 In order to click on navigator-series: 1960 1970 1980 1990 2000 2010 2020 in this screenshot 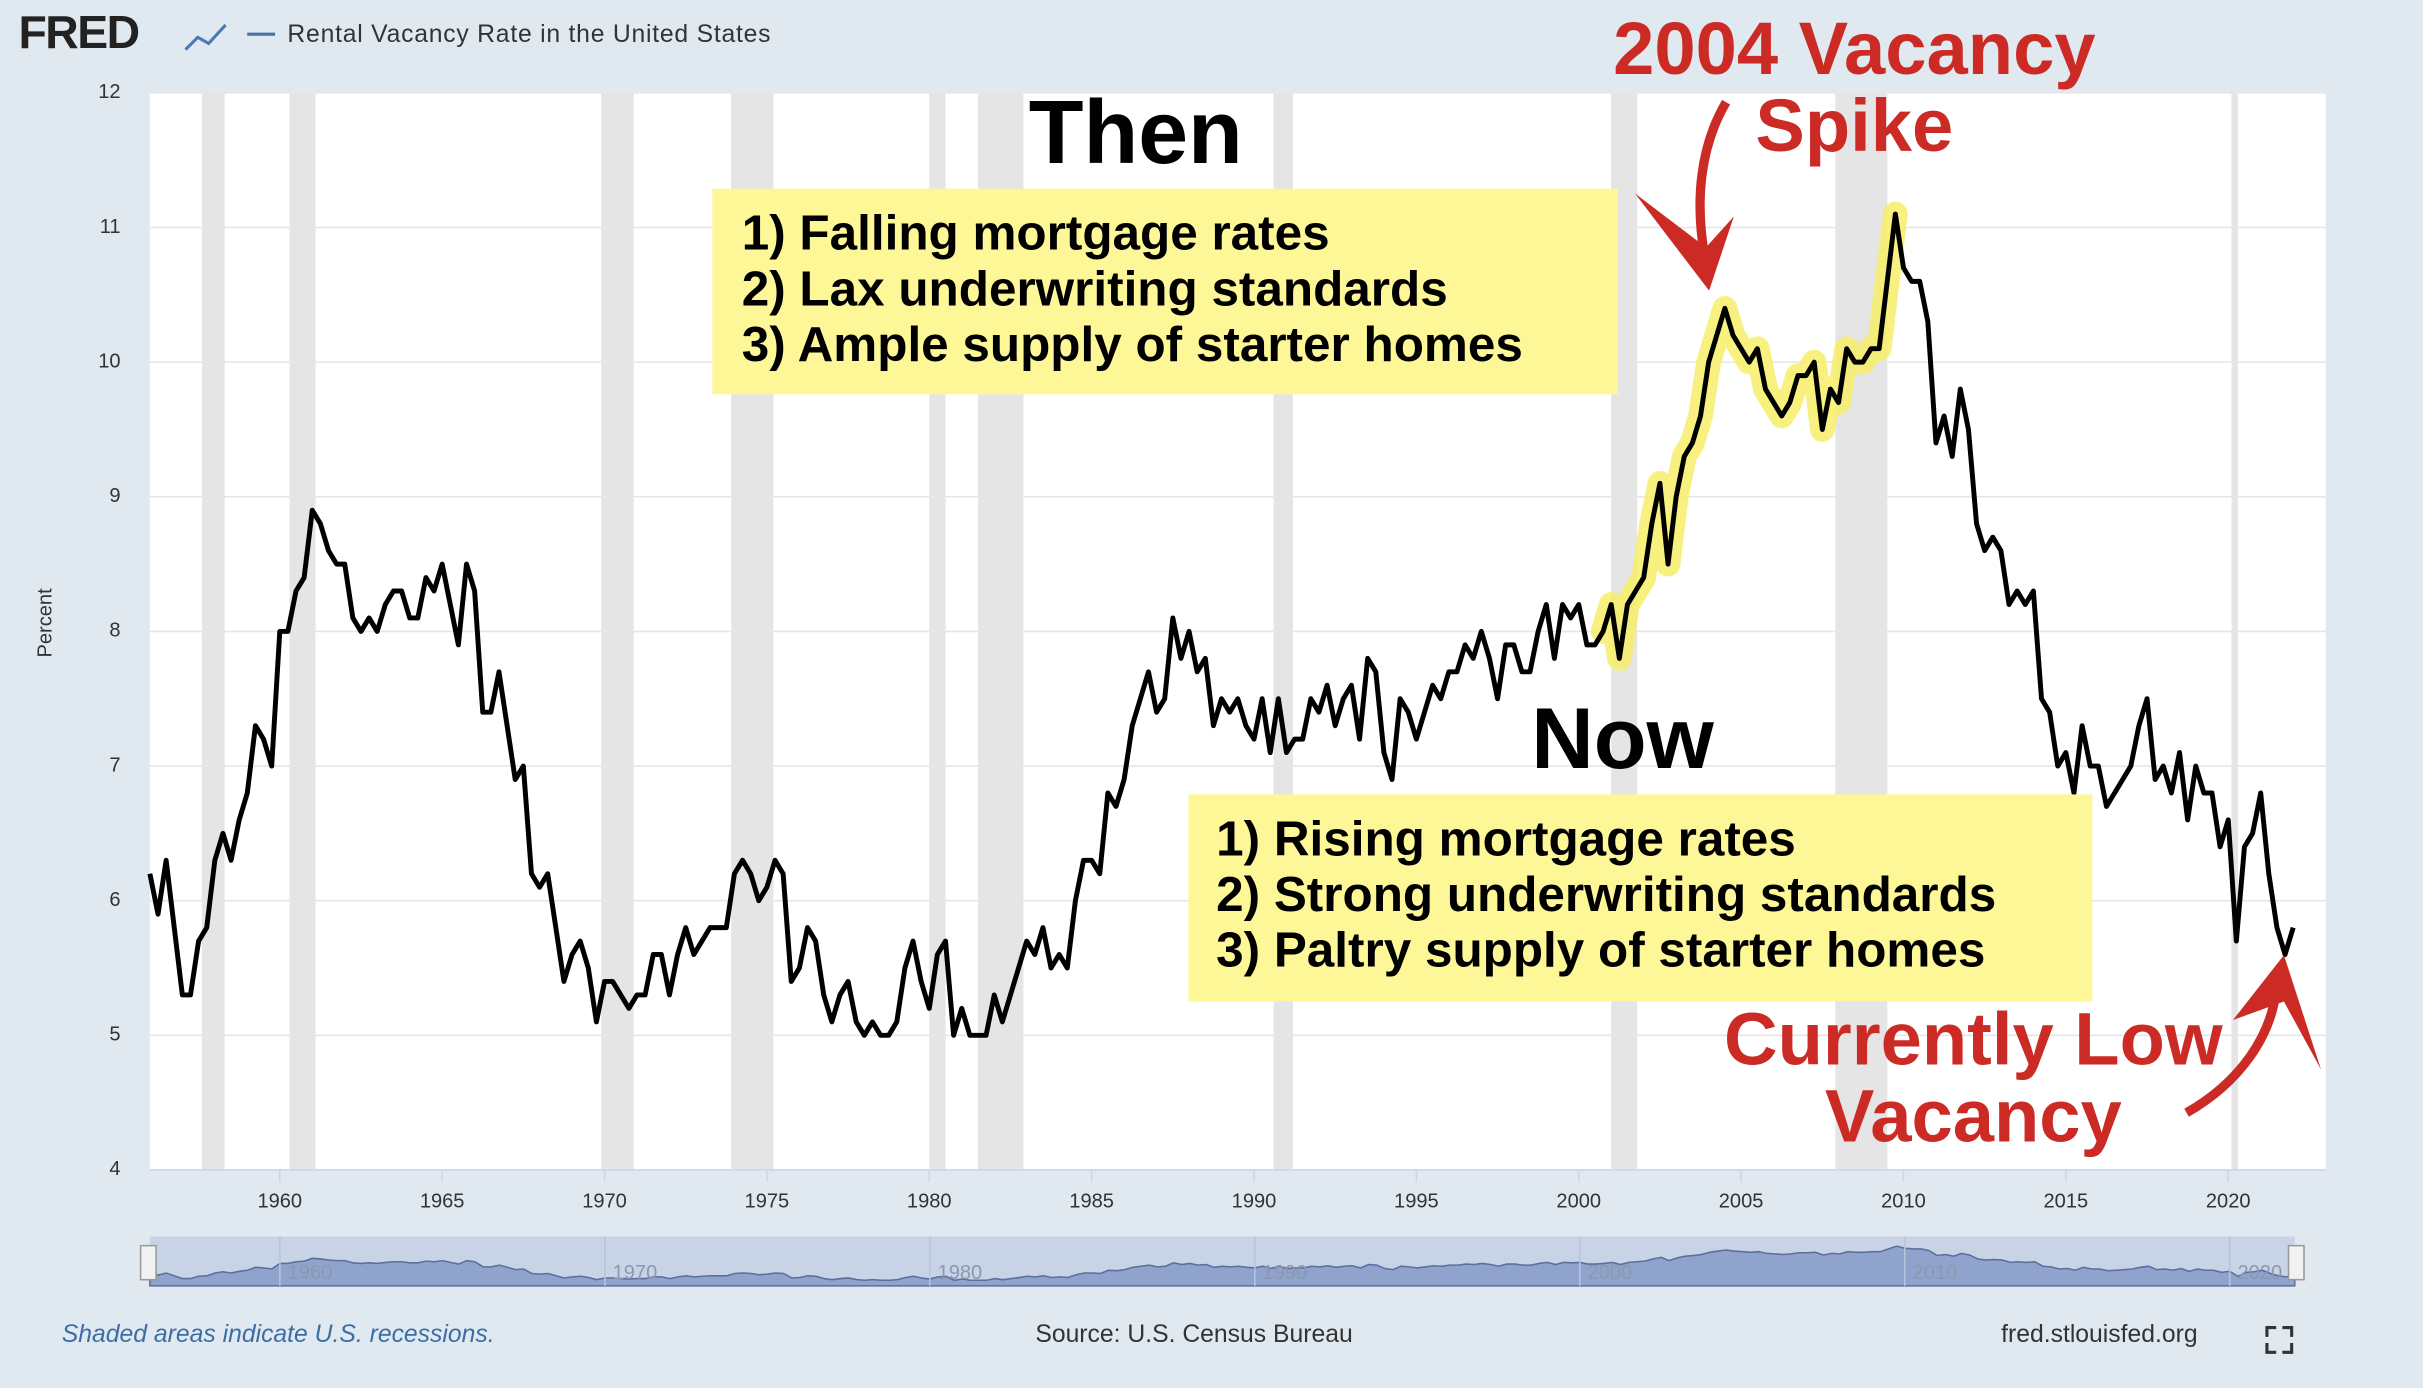, I will do `click(1222, 1261)`.